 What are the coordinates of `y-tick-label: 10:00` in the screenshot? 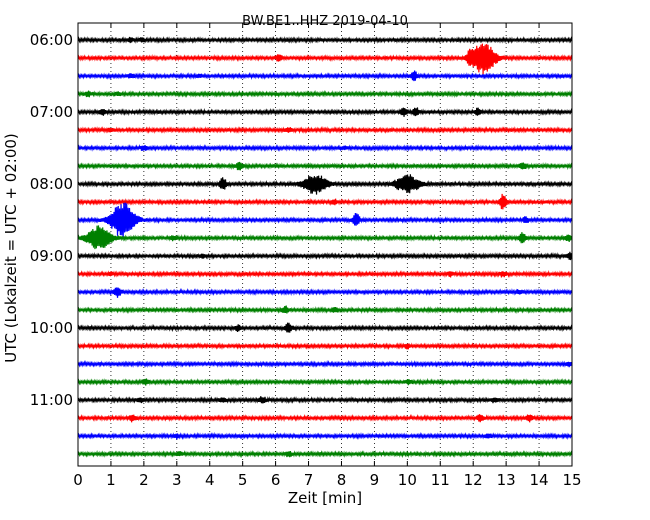 It's located at (51, 328).